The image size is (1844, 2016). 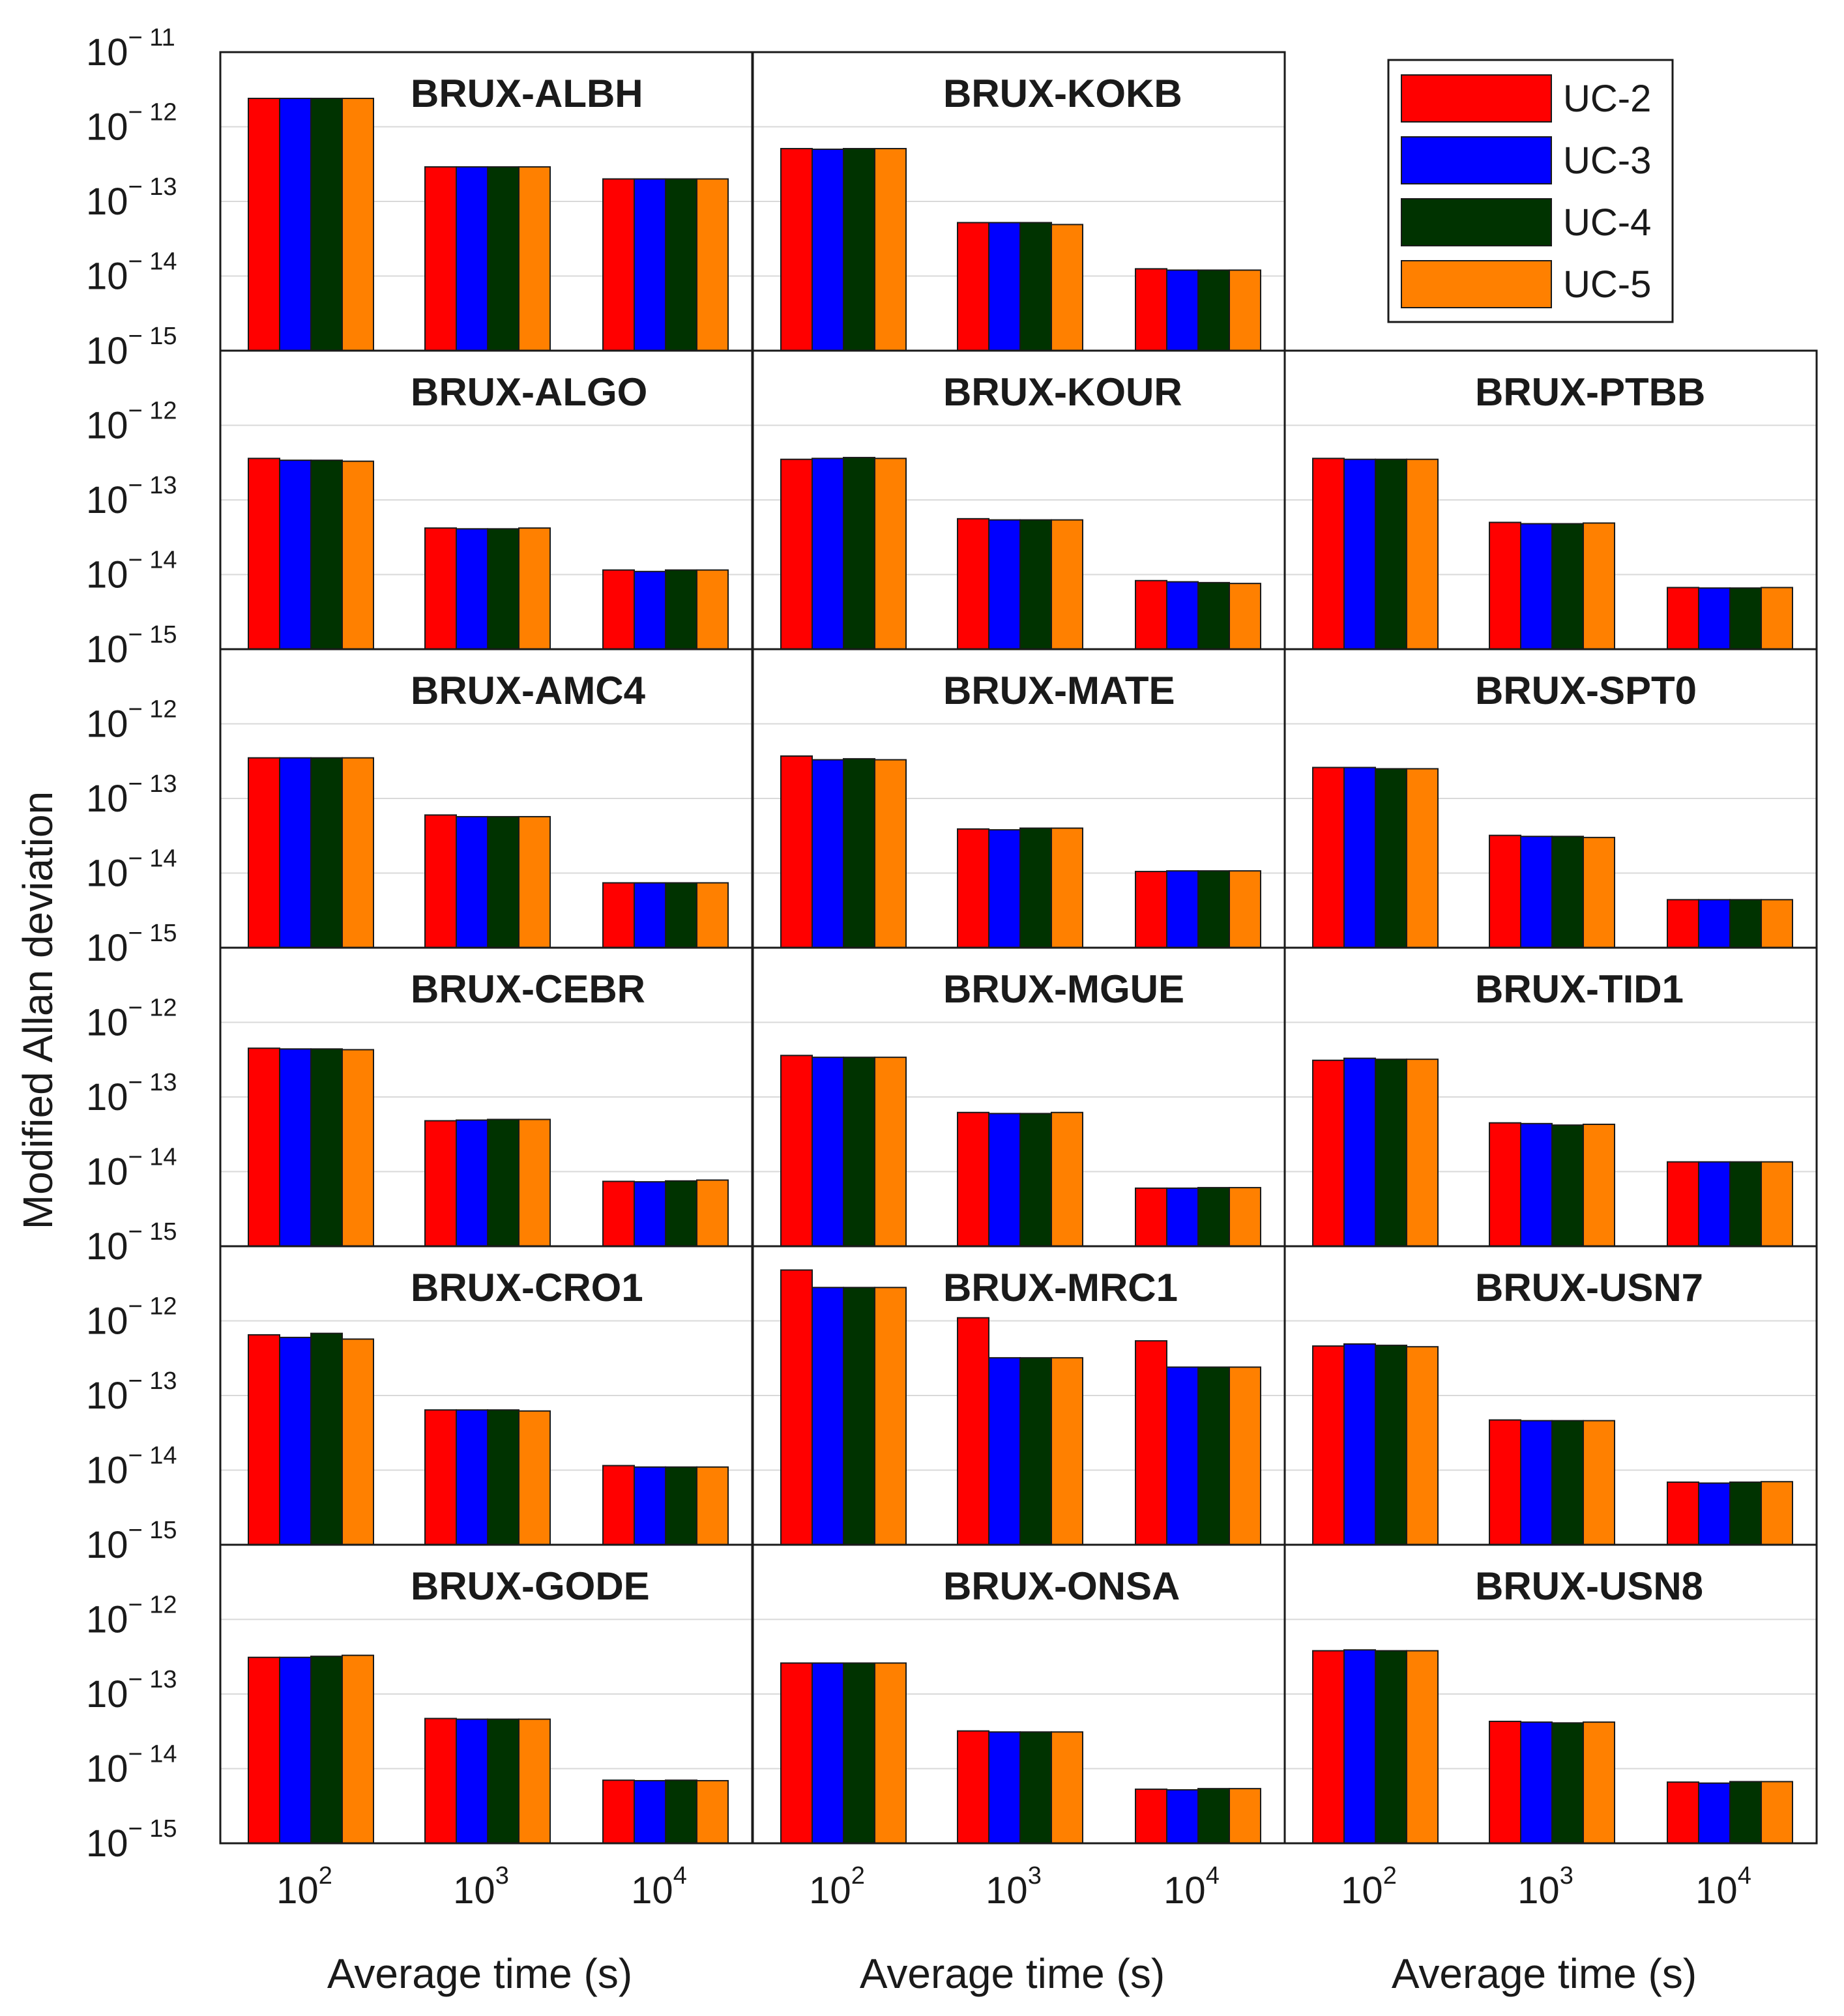 What do you see at coordinates (528, 690) in the screenshot?
I see `panel-title: BRUX-AMC4` at bounding box center [528, 690].